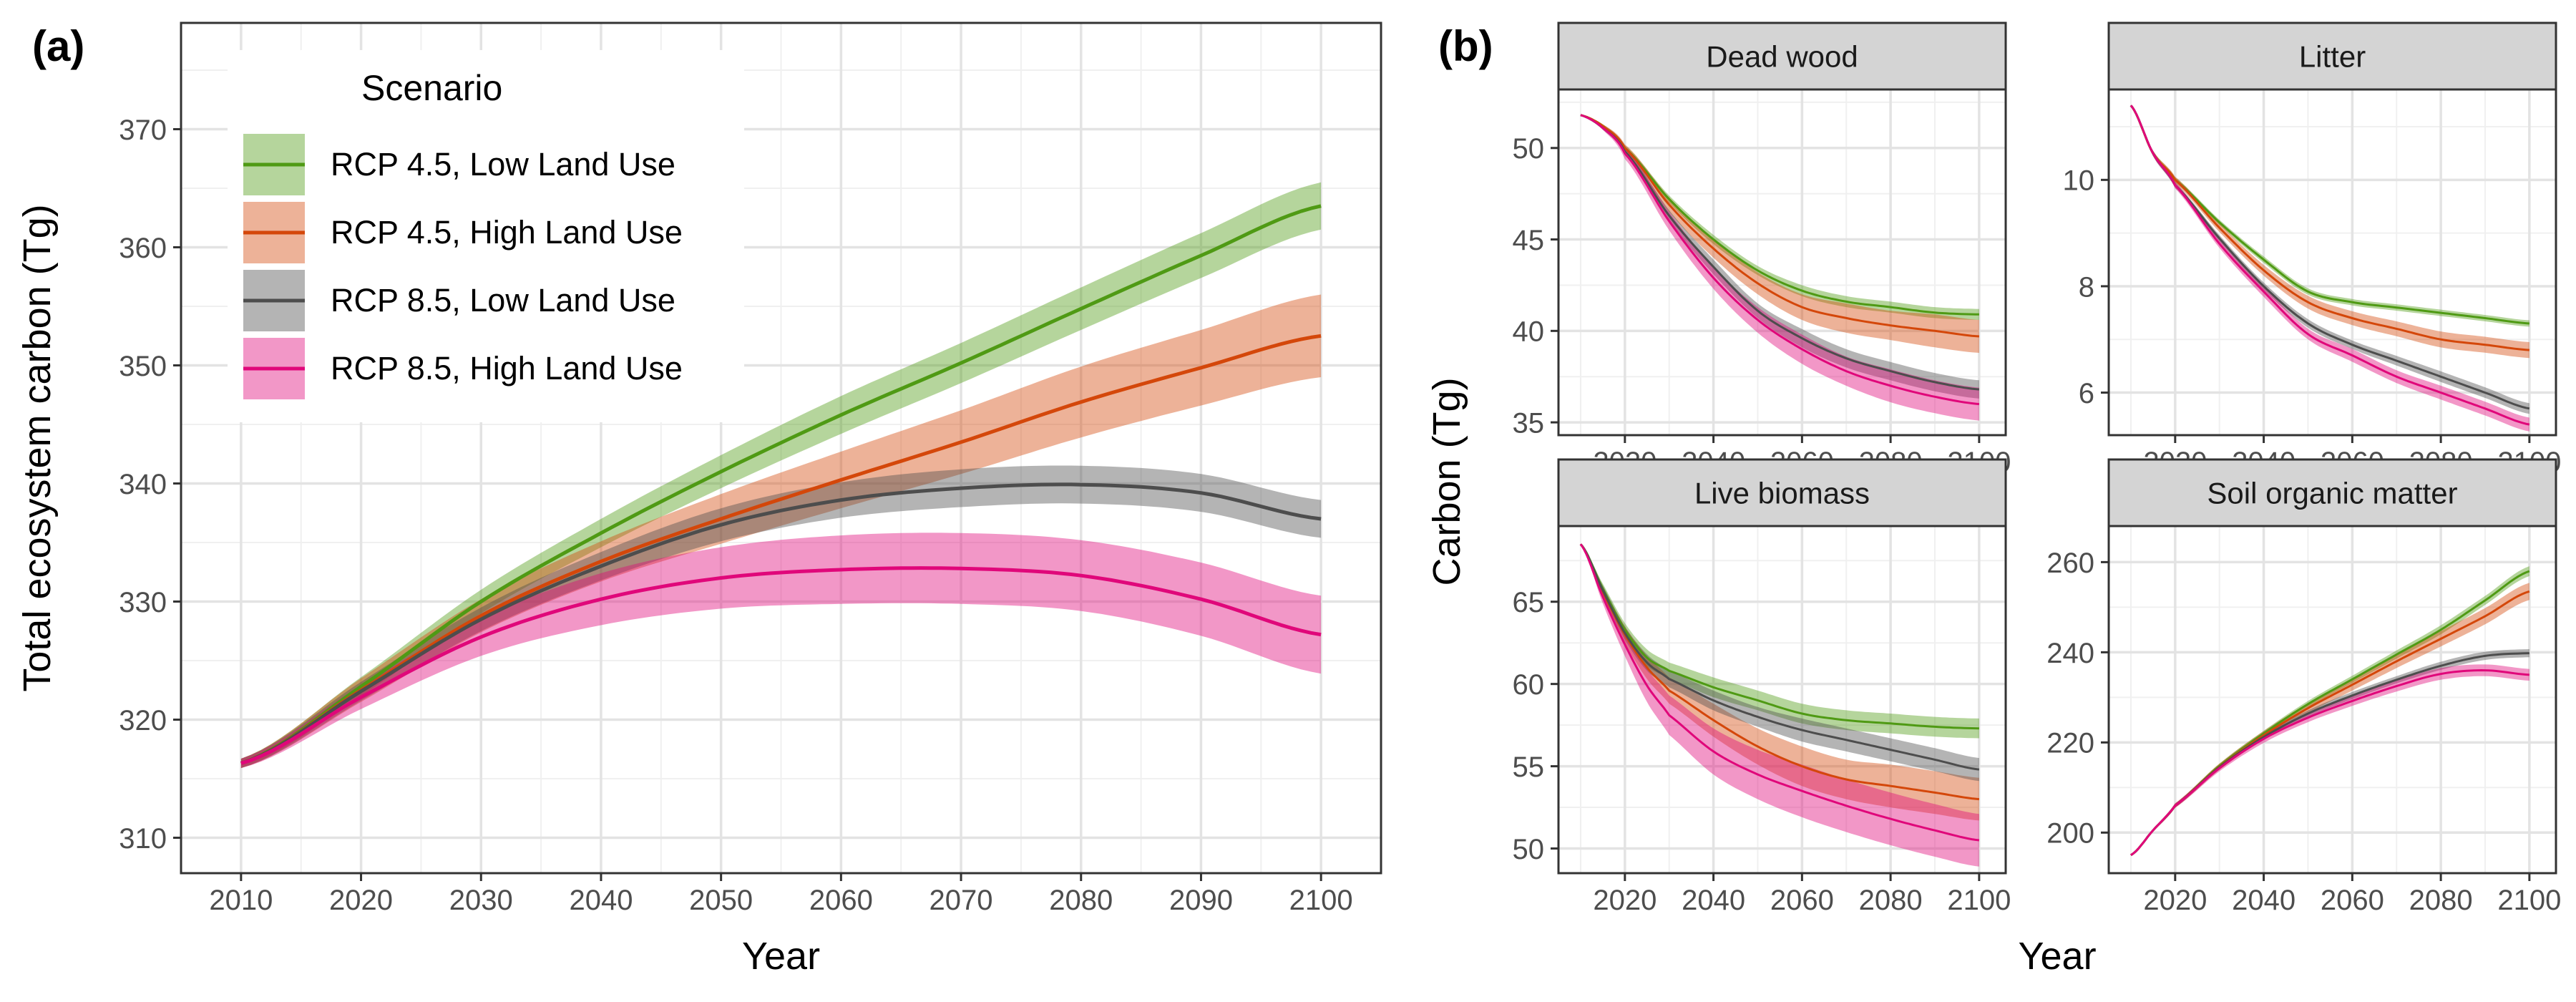  Describe the element at coordinates (2070, 653) in the screenshot. I see `y-tick-label: 240` at that location.